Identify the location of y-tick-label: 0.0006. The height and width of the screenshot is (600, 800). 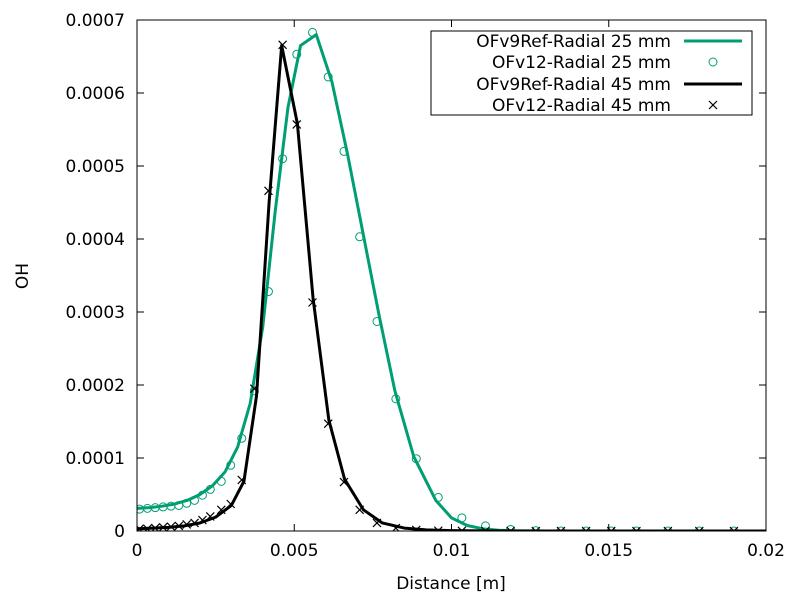
(95, 94).